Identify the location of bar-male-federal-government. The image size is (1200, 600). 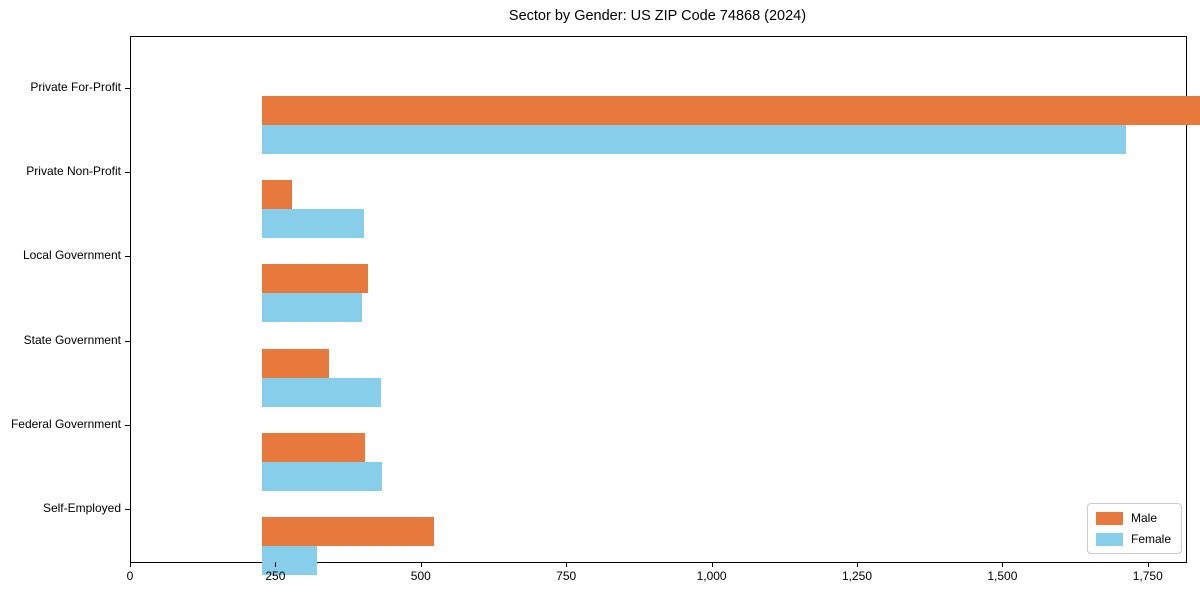
(313, 447).